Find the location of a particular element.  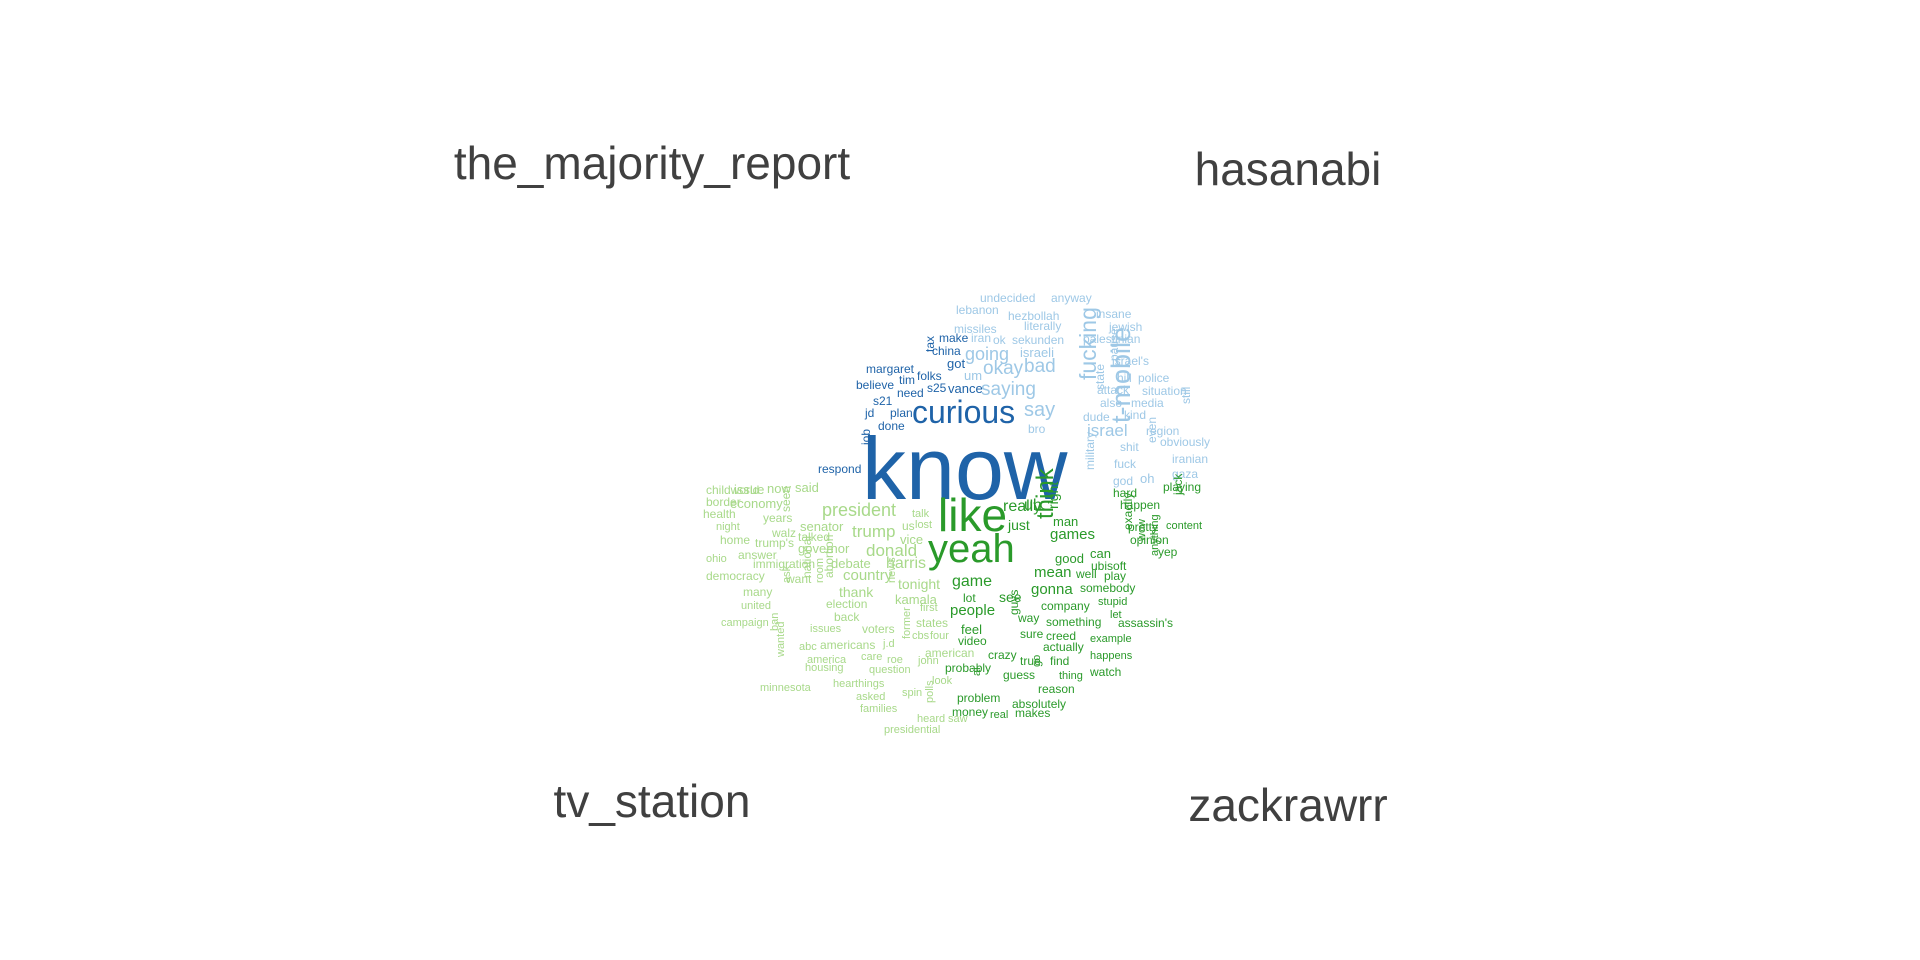

cloud-word-trump: trump is located at coordinates (874, 531).